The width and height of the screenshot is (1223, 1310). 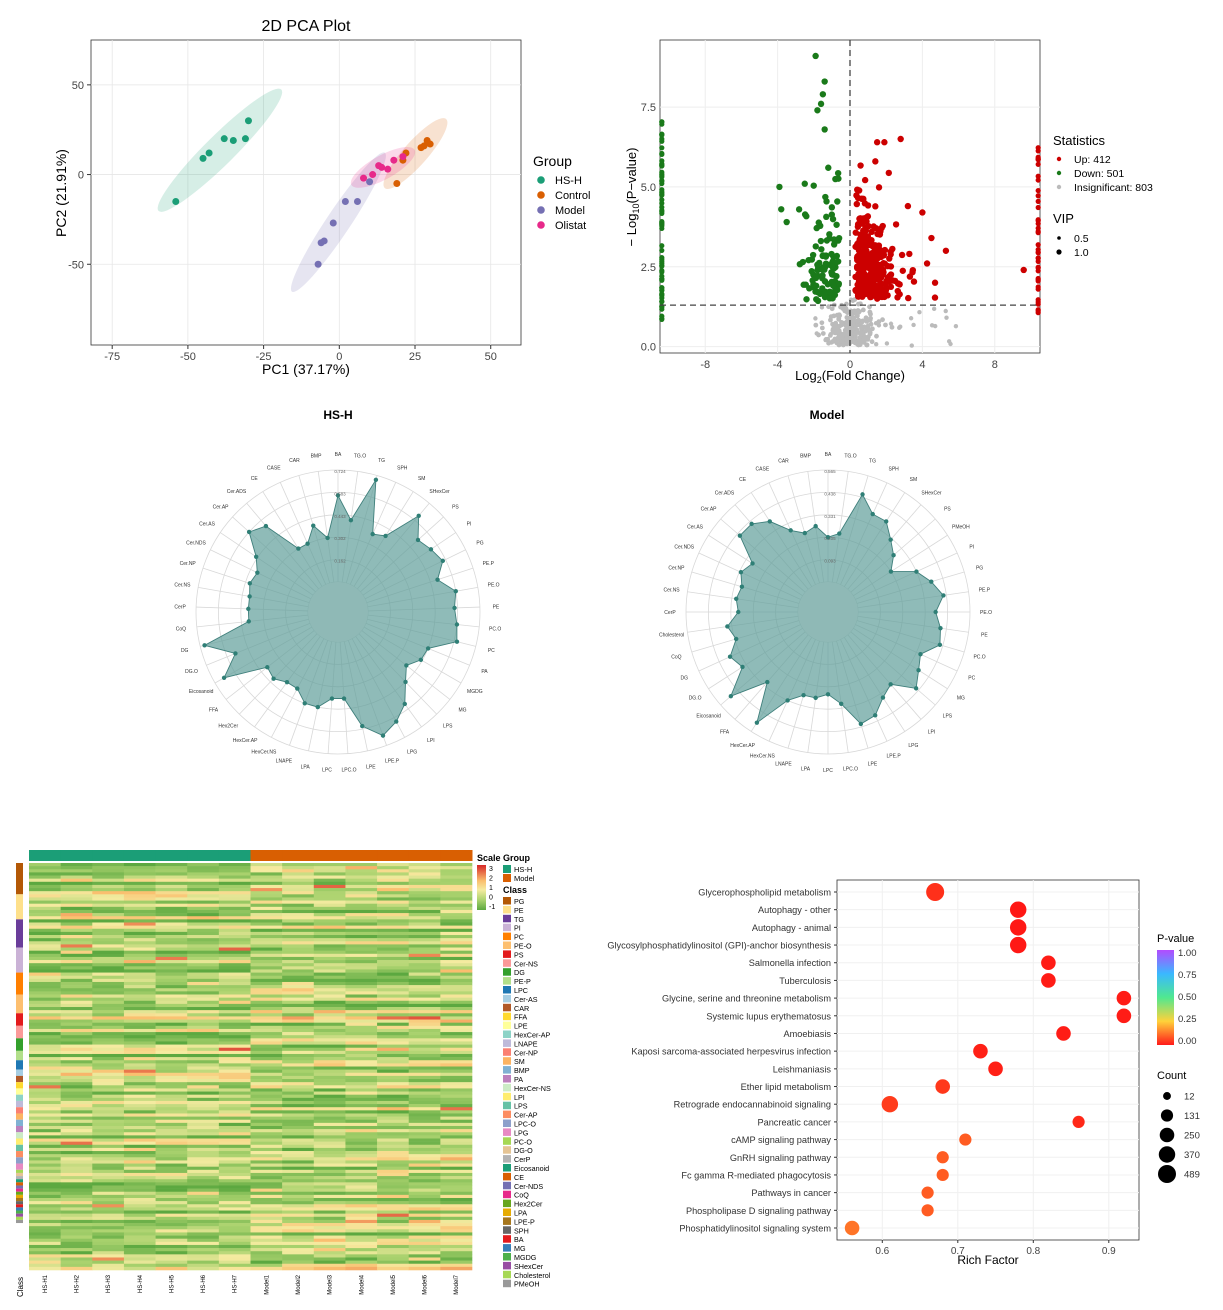 What do you see at coordinates (306, 192) in the screenshot?
I see `pca-plot-area` at bounding box center [306, 192].